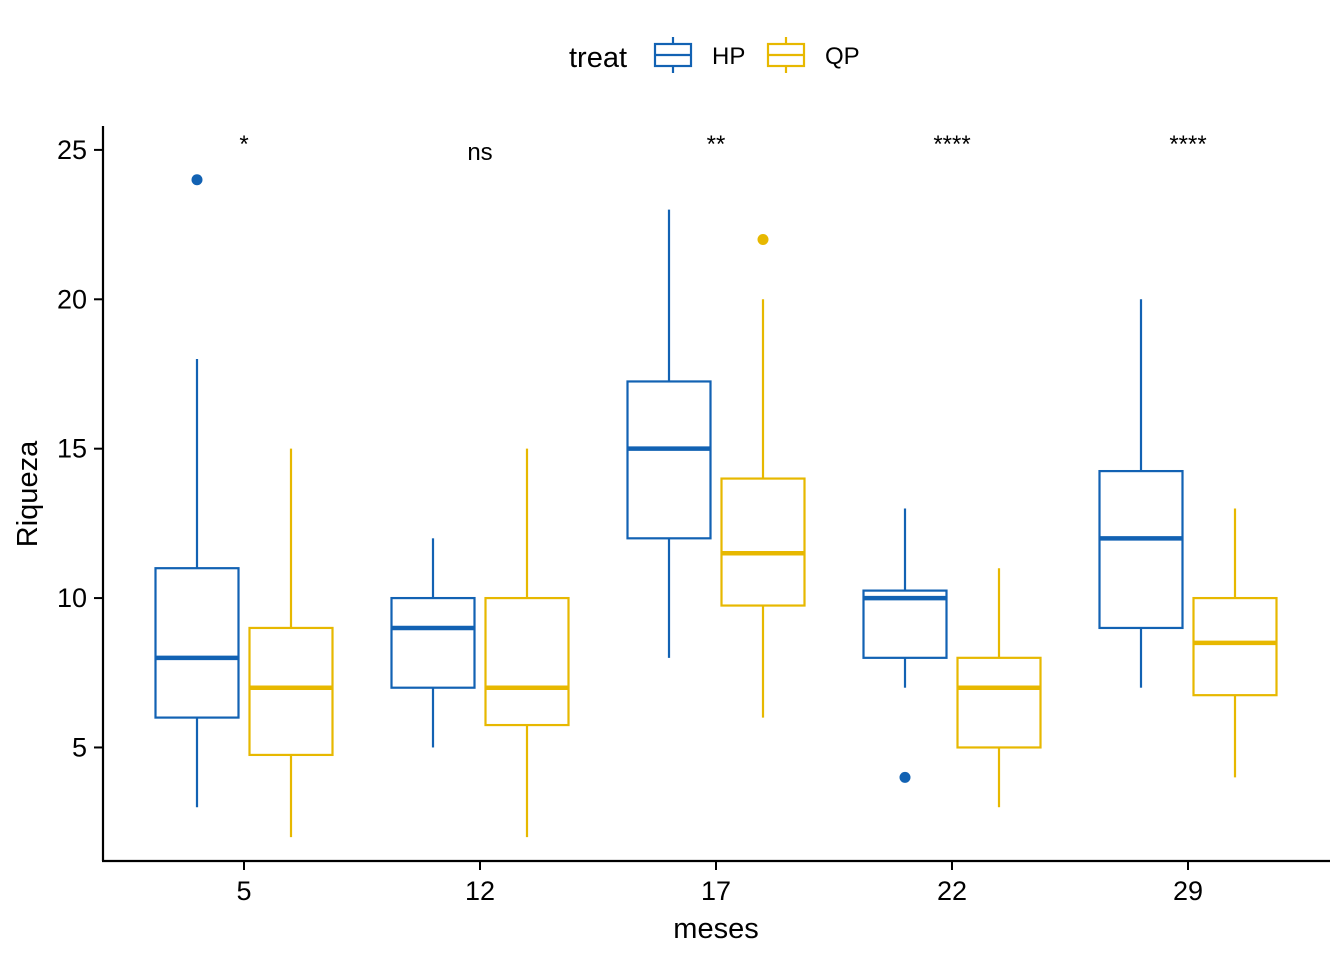 The image size is (1344, 960). What do you see at coordinates (813, 55) in the screenshot?
I see `legend-item-qp: QP` at bounding box center [813, 55].